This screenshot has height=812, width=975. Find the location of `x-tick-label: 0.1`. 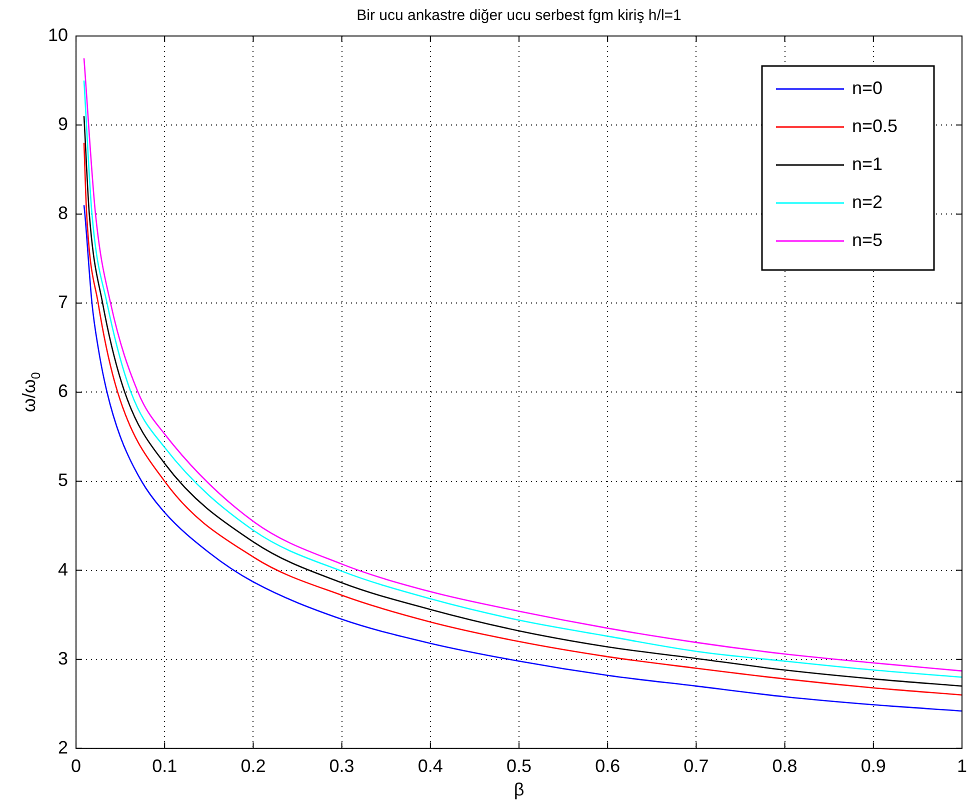

x-tick-label: 0.1 is located at coordinates (165, 766).